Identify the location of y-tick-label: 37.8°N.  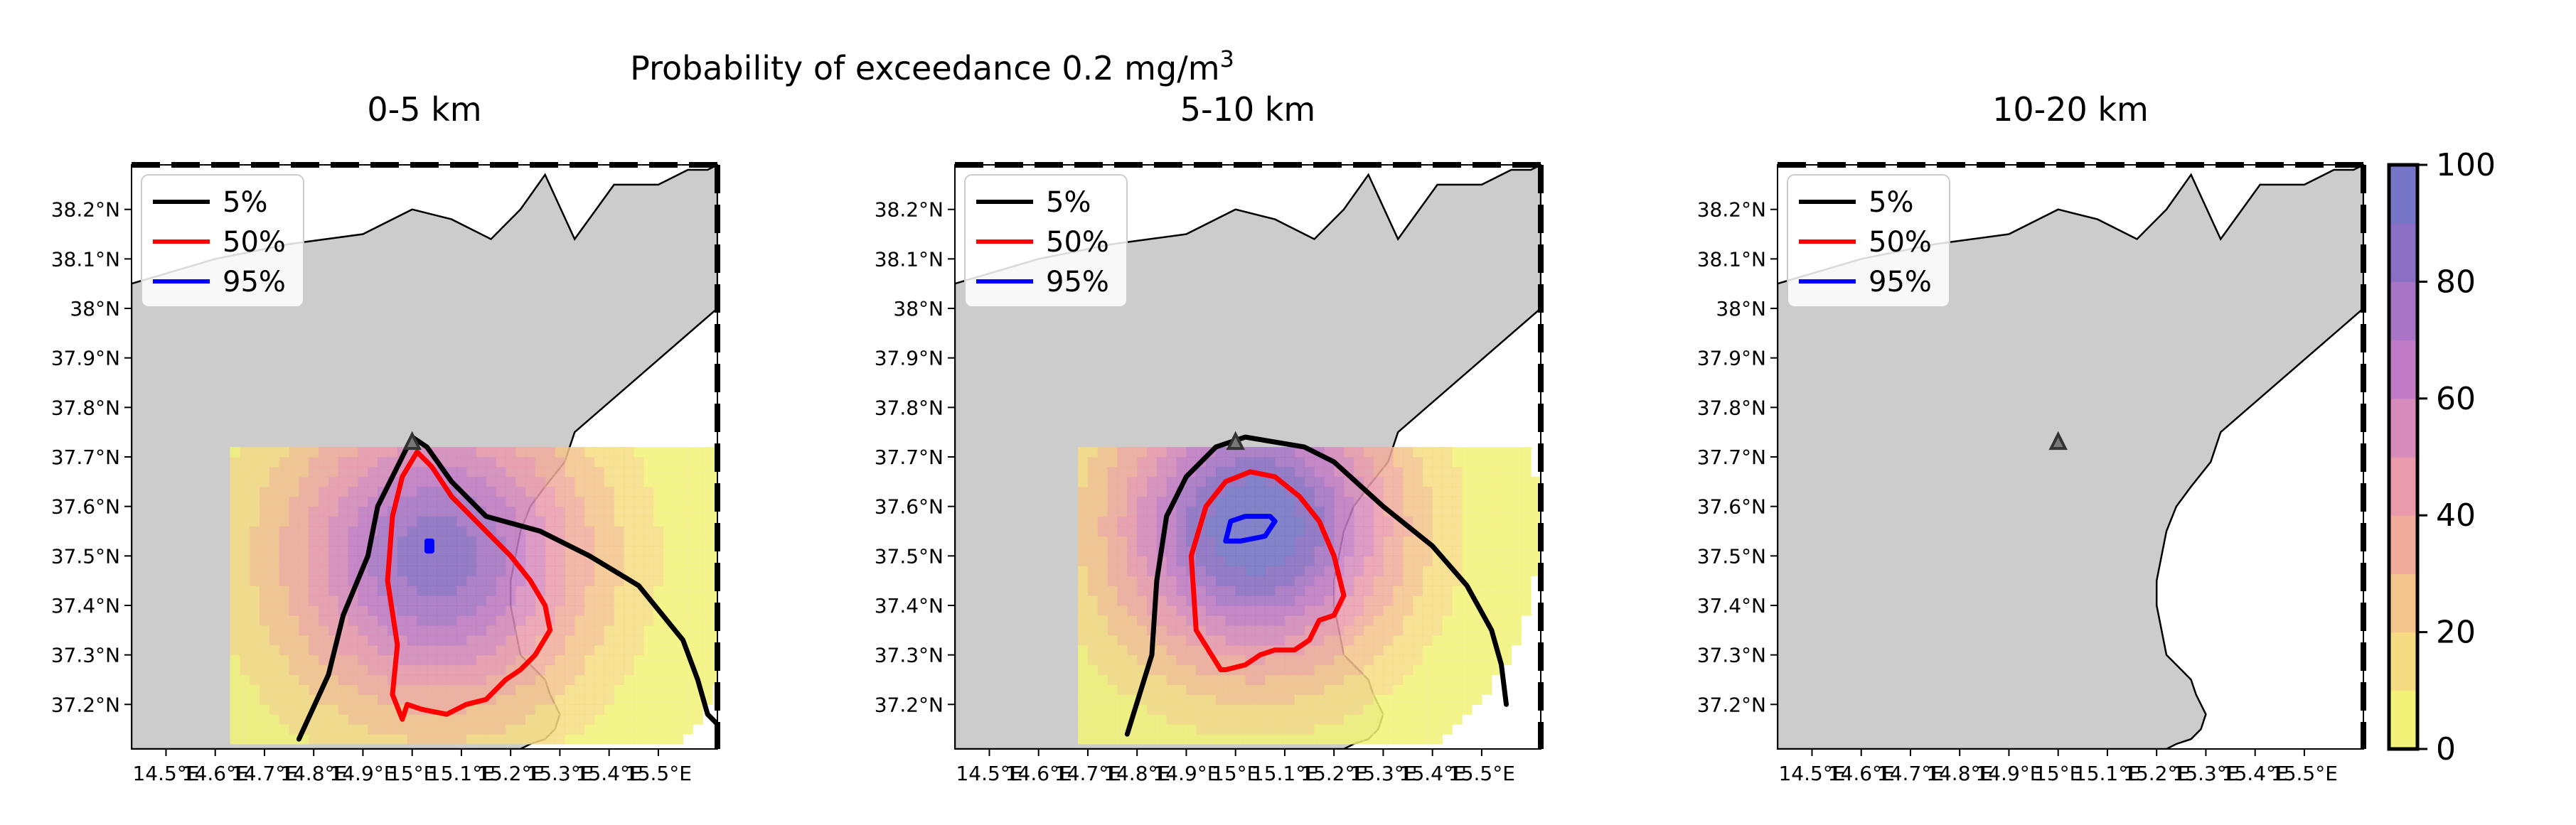
(1731, 407).